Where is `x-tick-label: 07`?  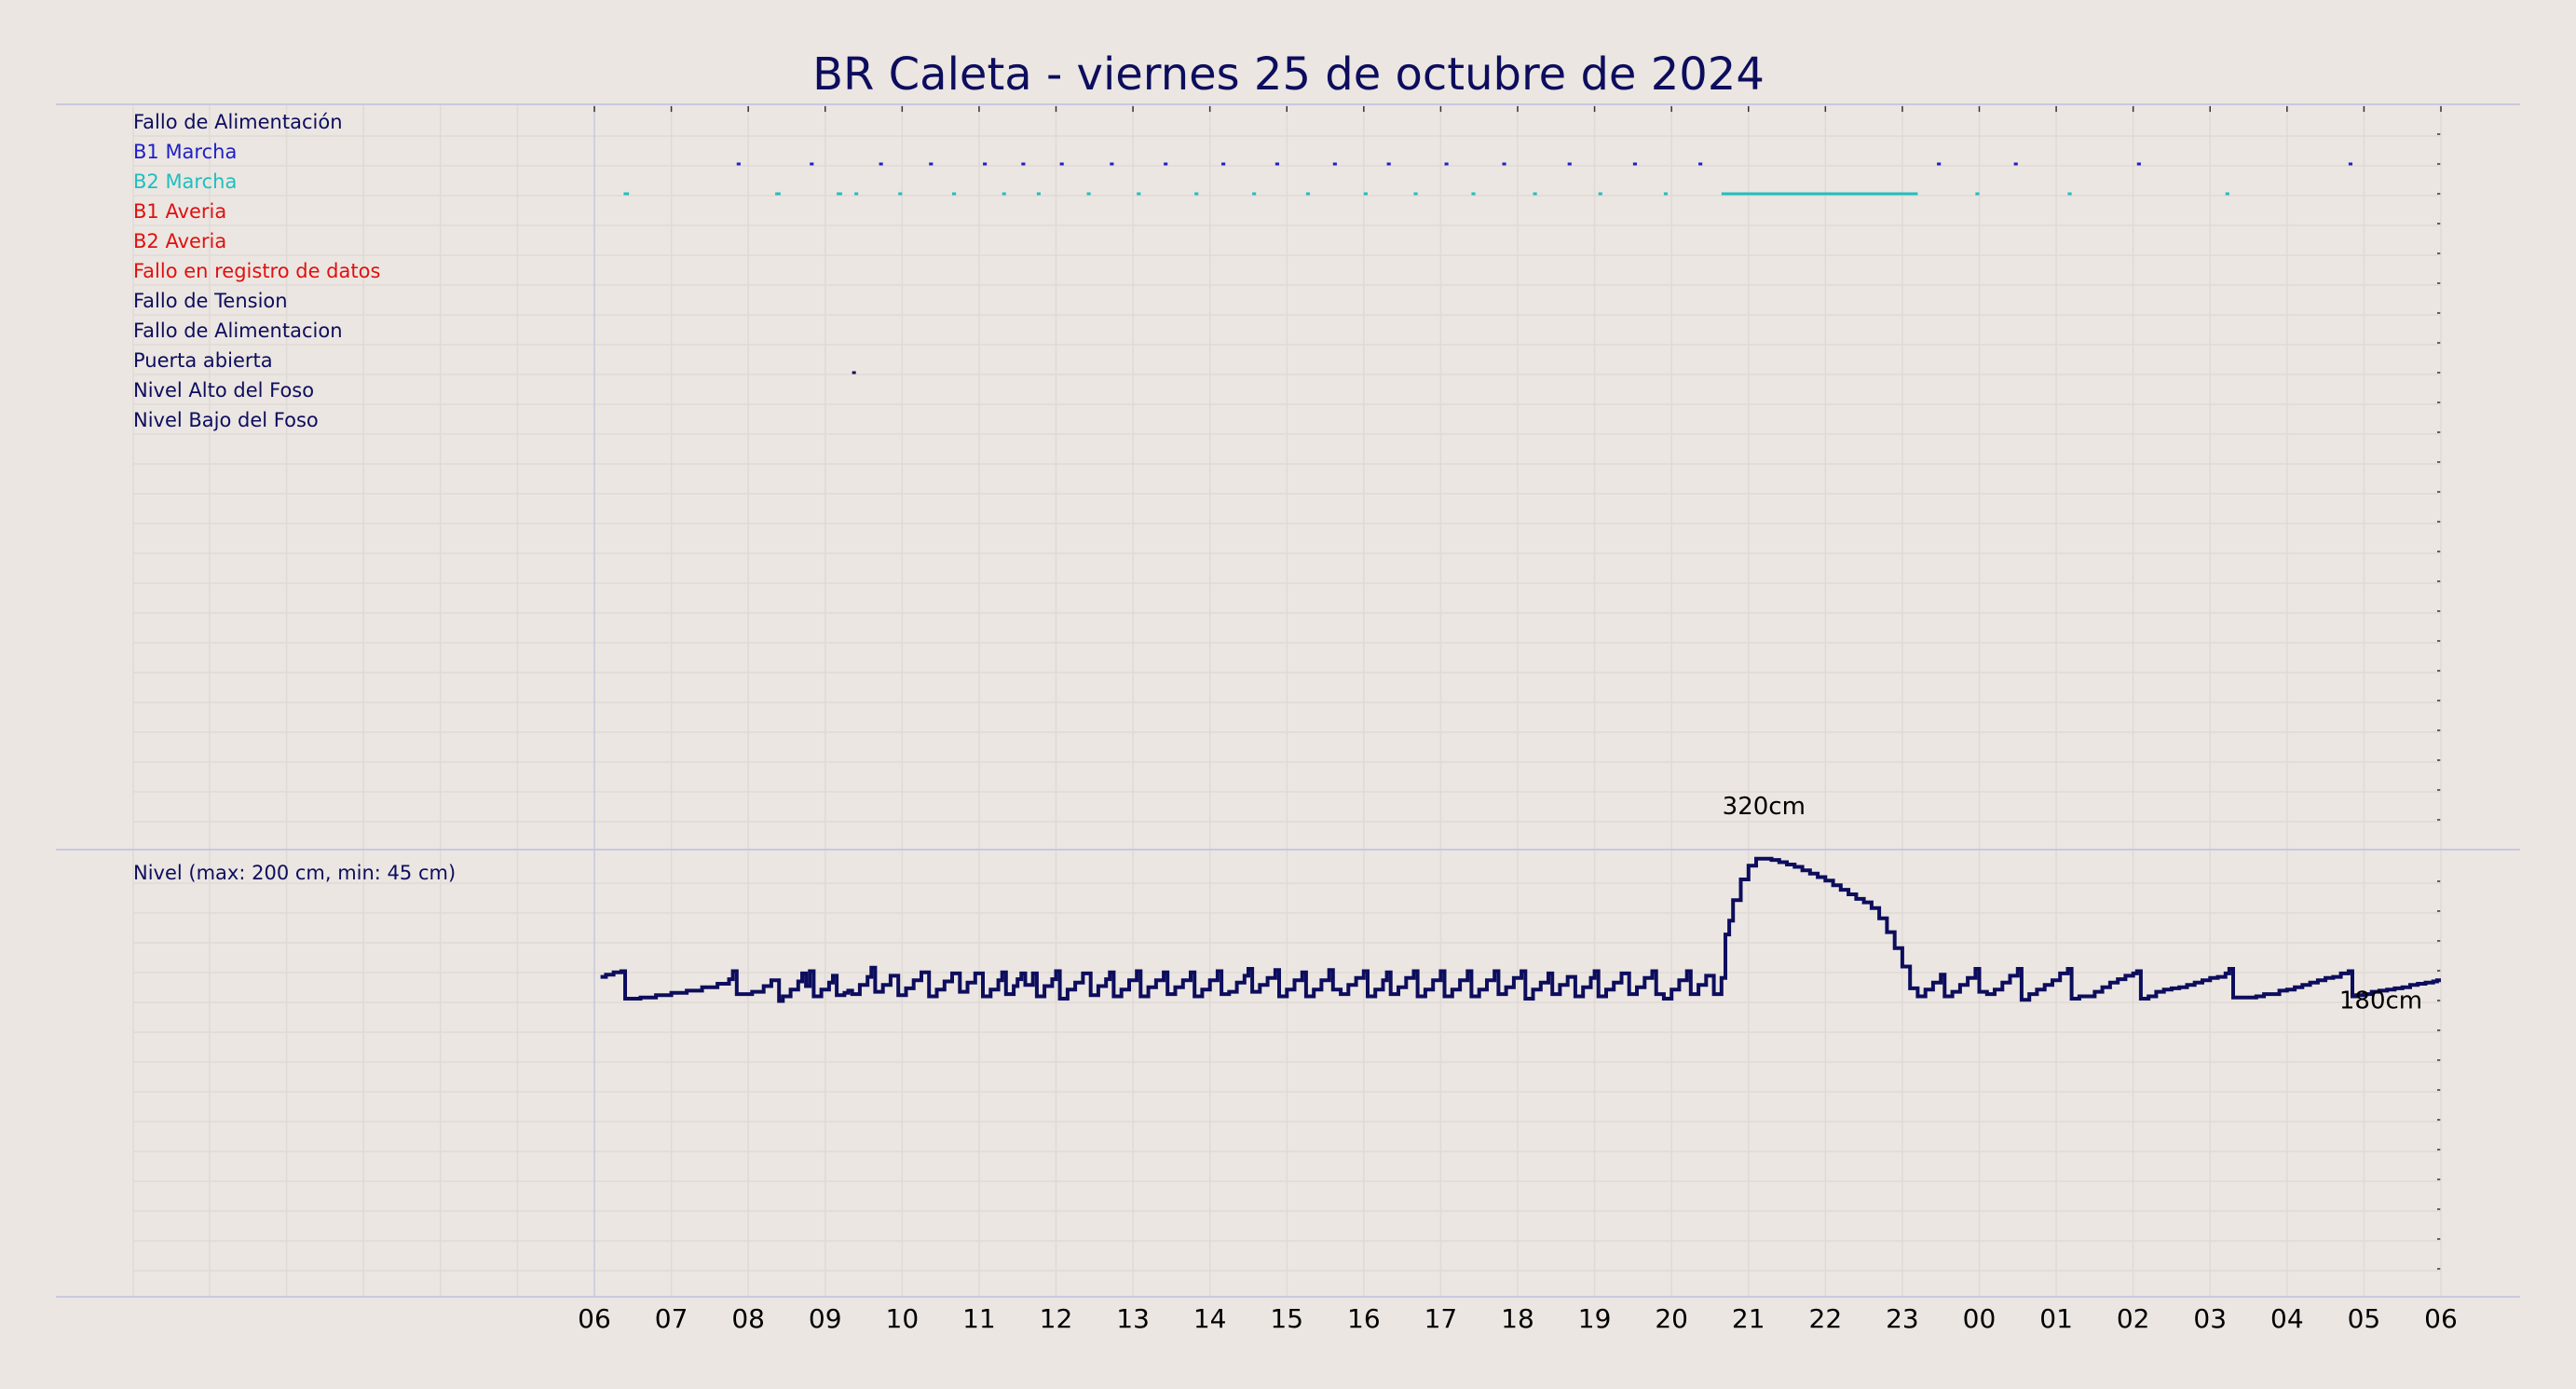 x-tick-label: 07 is located at coordinates (671, 1318).